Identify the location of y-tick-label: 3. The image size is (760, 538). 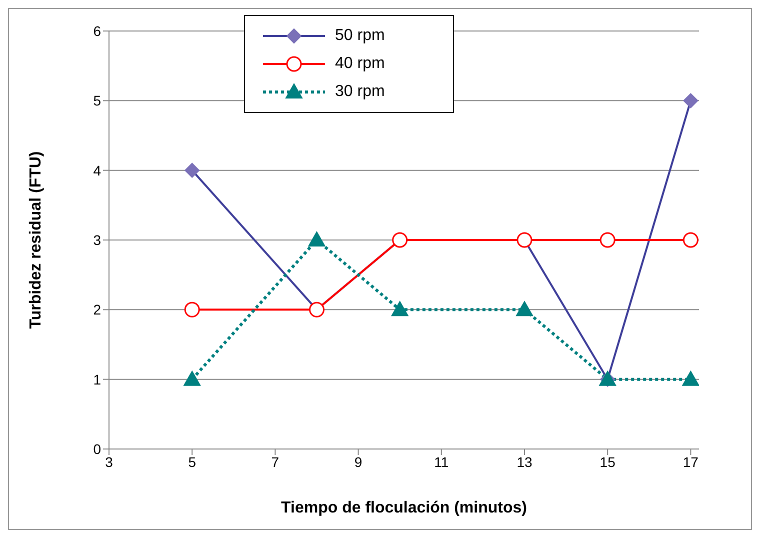
(97, 240).